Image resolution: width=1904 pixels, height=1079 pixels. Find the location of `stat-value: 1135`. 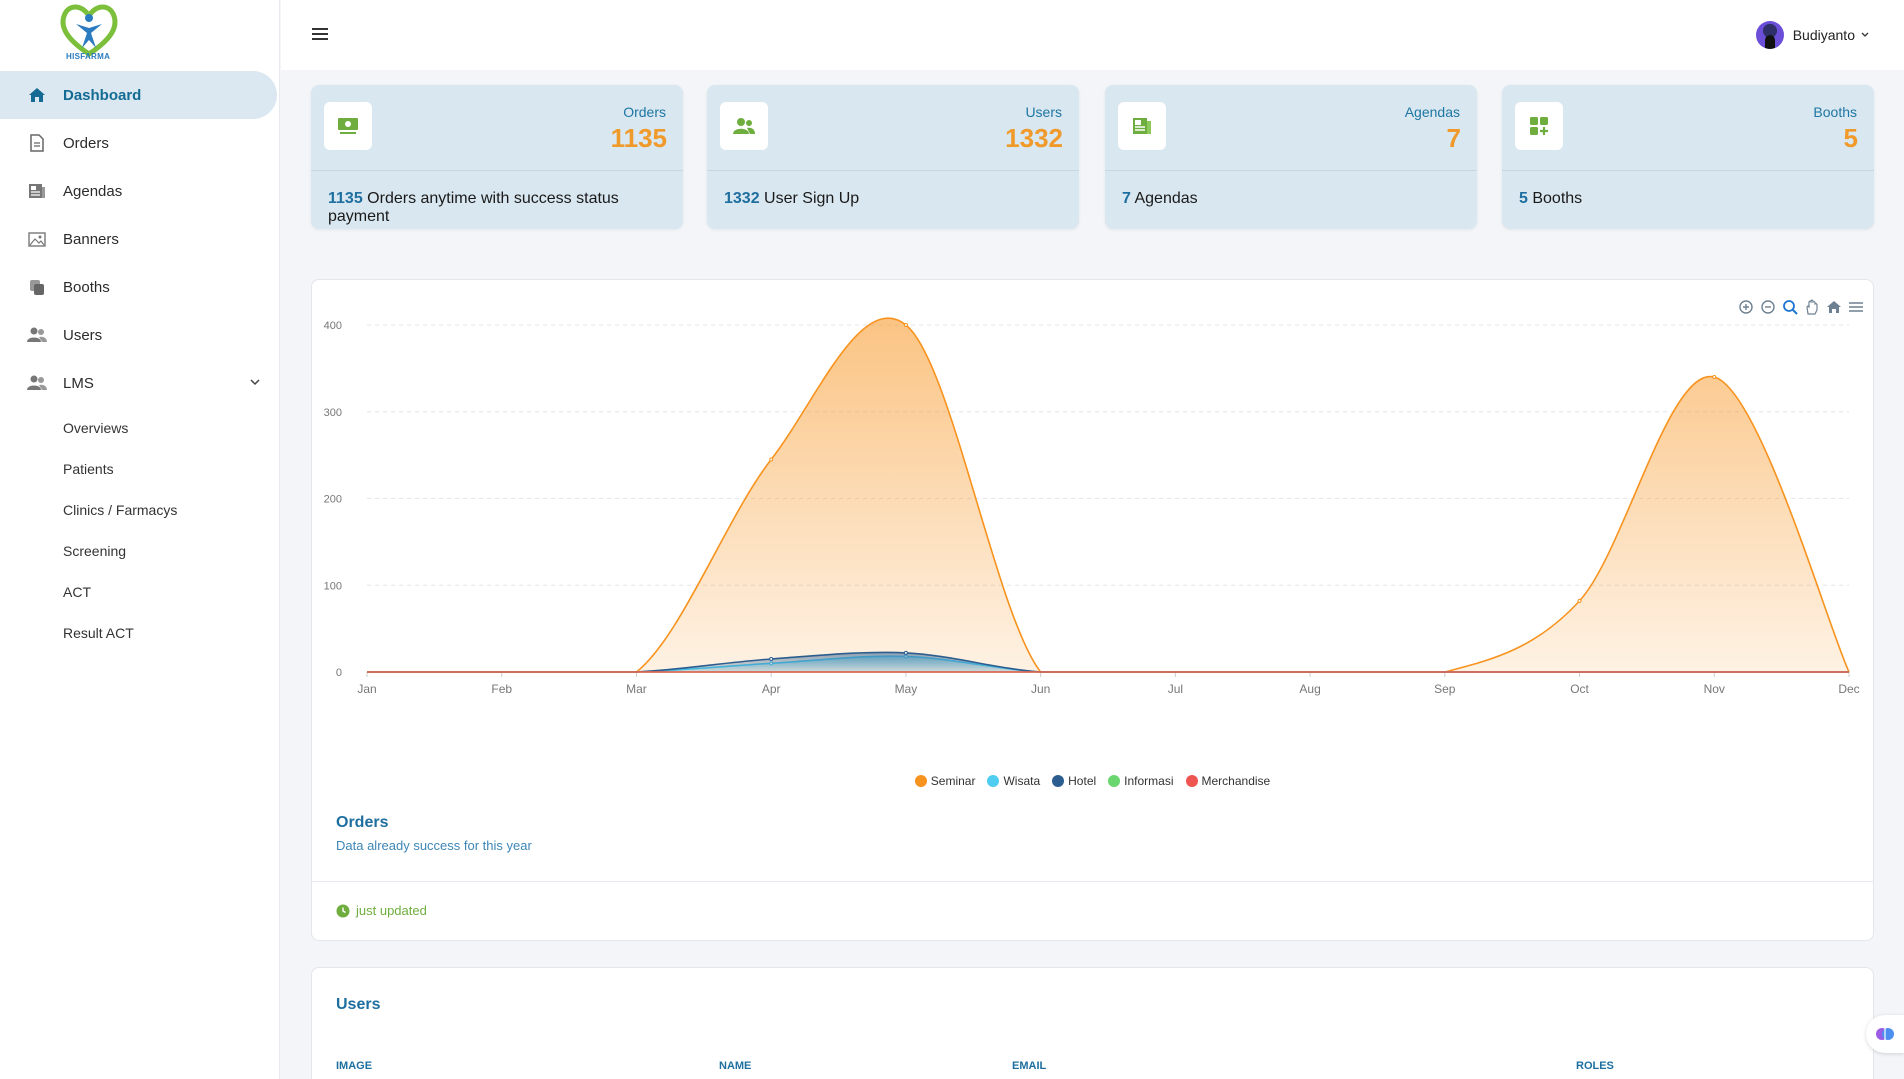

stat-value: 1135 is located at coordinates (638, 138).